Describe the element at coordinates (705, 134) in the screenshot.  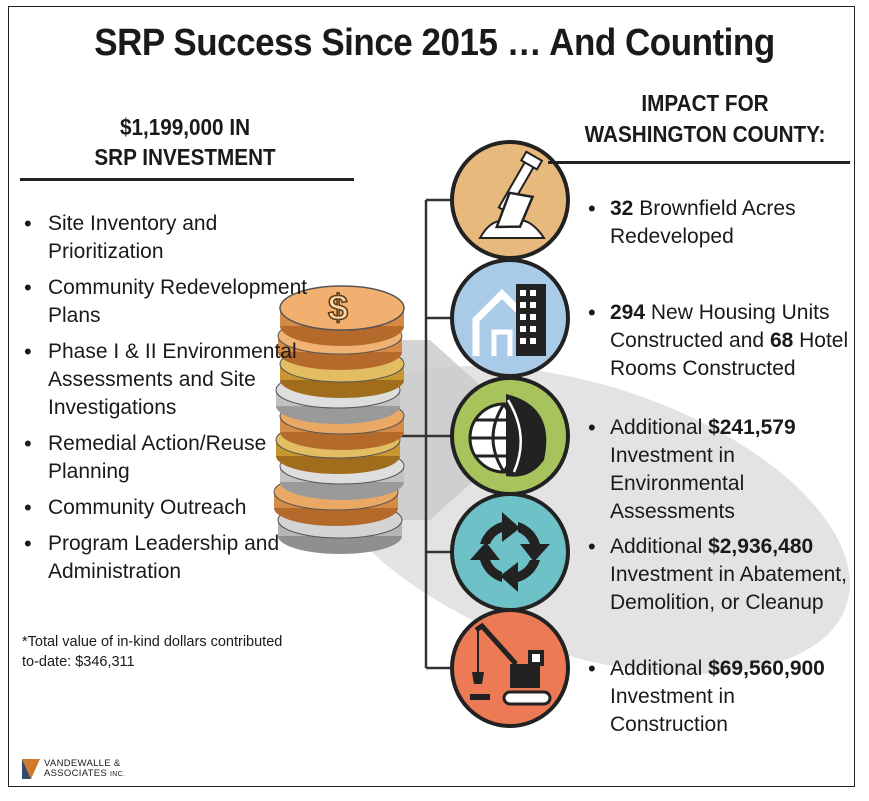
I see `impact-header-line2: WASHINGTON COUNTY:` at that location.